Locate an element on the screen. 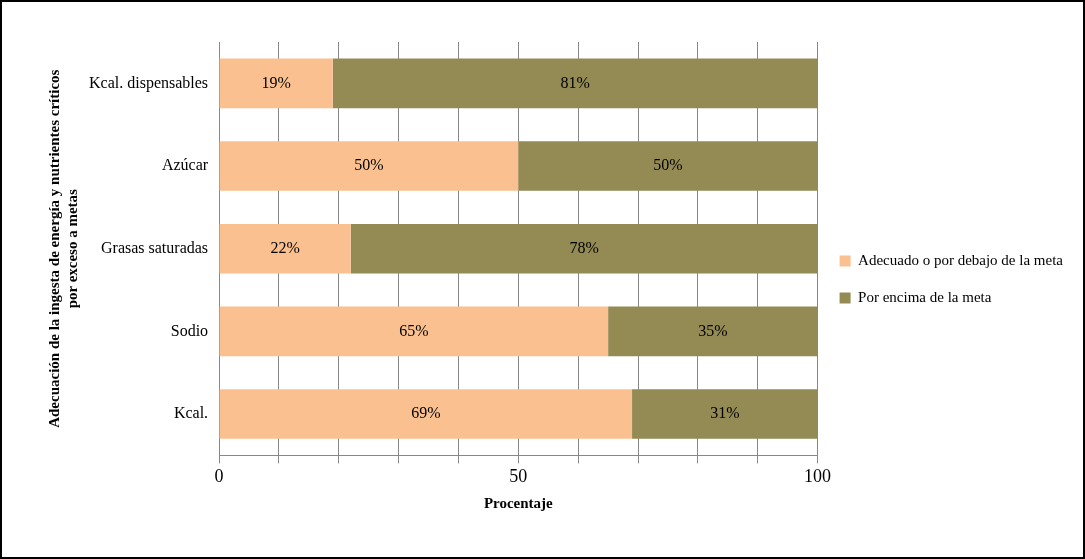  data-label: 35% is located at coordinates (713, 330).